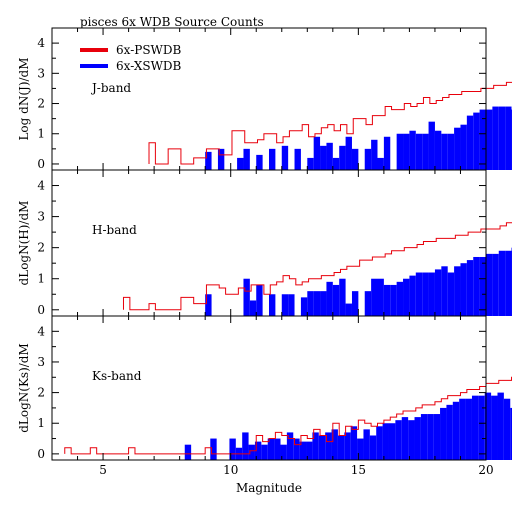 Image resolution: width=512 pixels, height=512 pixels. I want to click on x-tick-label: 5, so click(103, 470).